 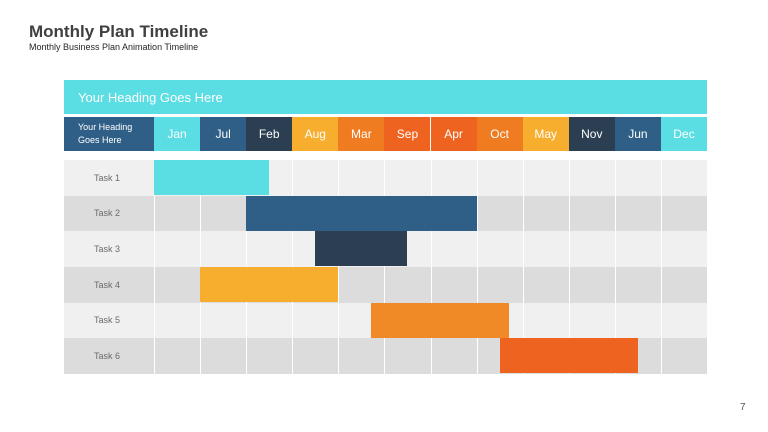 What do you see at coordinates (177, 134) in the screenshot?
I see `month-header-jan: Jan` at bounding box center [177, 134].